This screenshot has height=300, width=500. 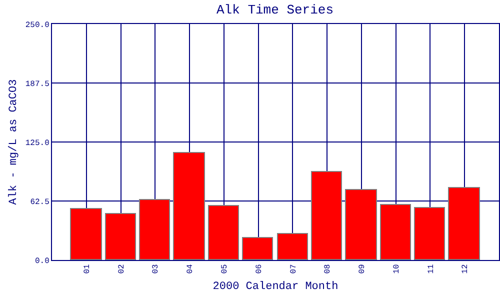 What do you see at coordinates (191, 269) in the screenshot?
I see `x-tick-label: 04` at bounding box center [191, 269].